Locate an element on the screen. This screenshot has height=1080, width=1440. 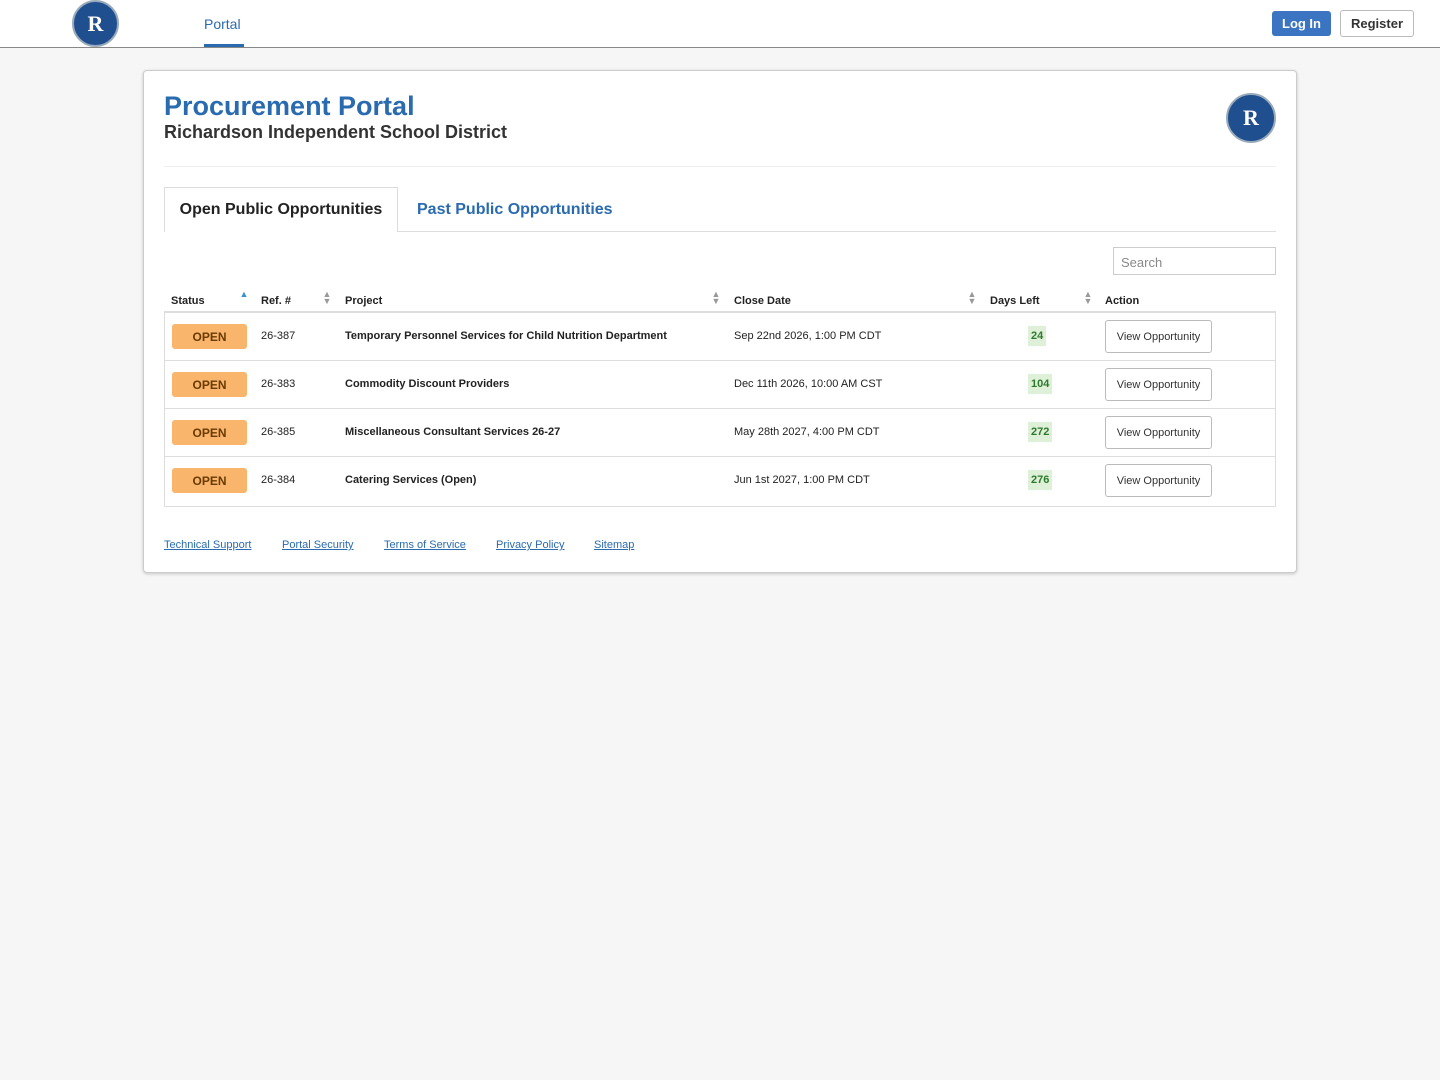
table-border is located at coordinates (720, 409).